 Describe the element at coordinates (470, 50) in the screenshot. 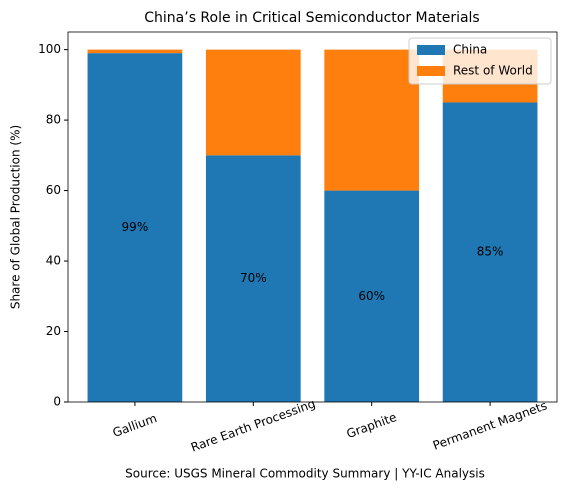

I see `legend-label: China` at that location.